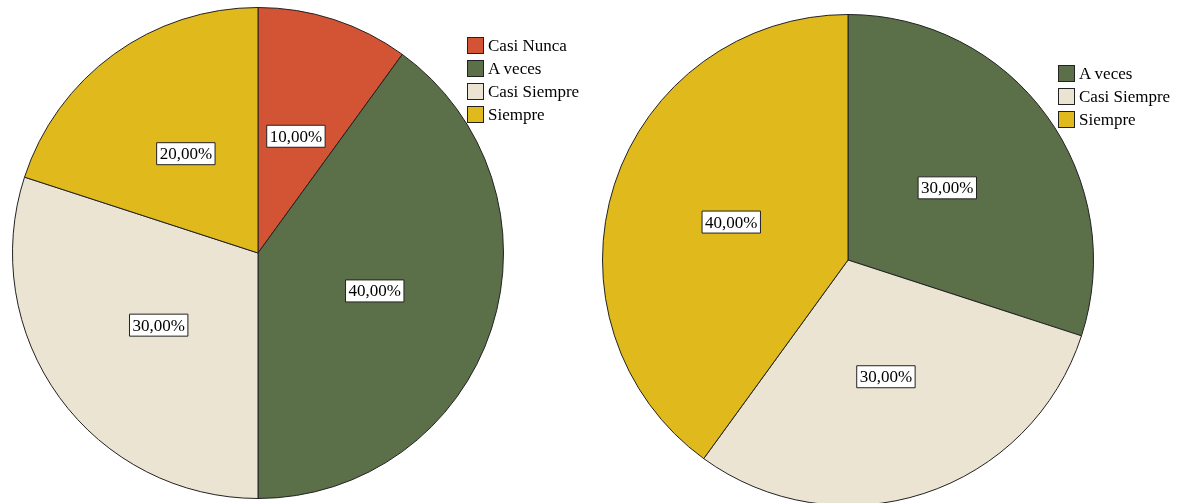 Image resolution: width=1195 pixels, height=503 pixels. What do you see at coordinates (186, 154) in the screenshot?
I see `data-label: 20,00%` at bounding box center [186, 154].